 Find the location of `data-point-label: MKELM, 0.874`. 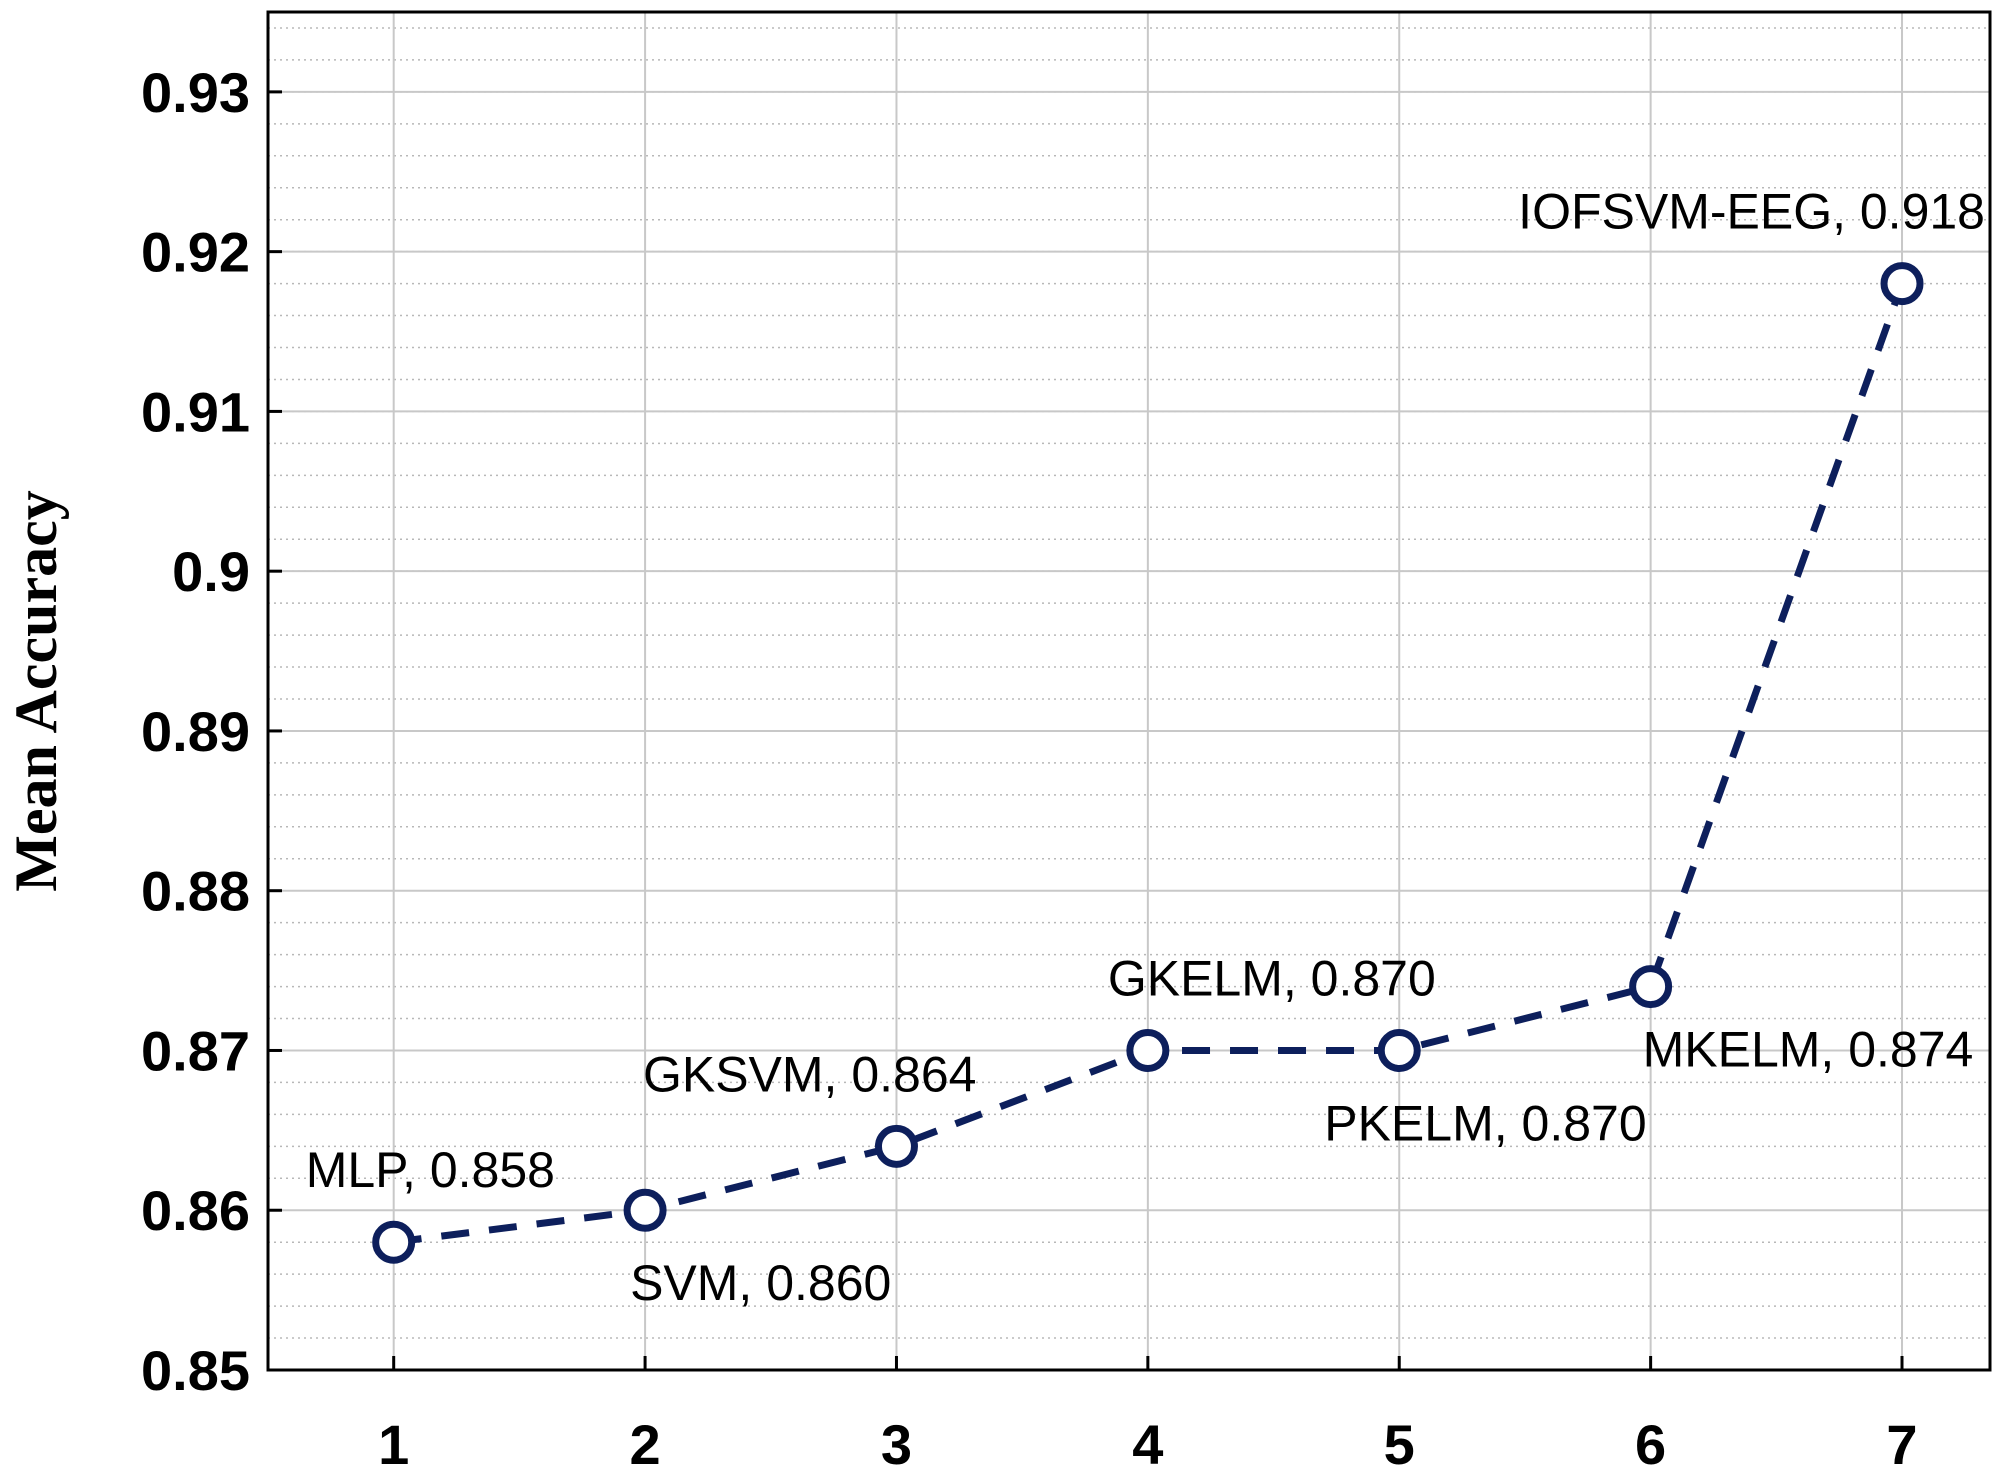

data-point-label: MKELM, 0.874 is located at coordinates (1808, 1050).